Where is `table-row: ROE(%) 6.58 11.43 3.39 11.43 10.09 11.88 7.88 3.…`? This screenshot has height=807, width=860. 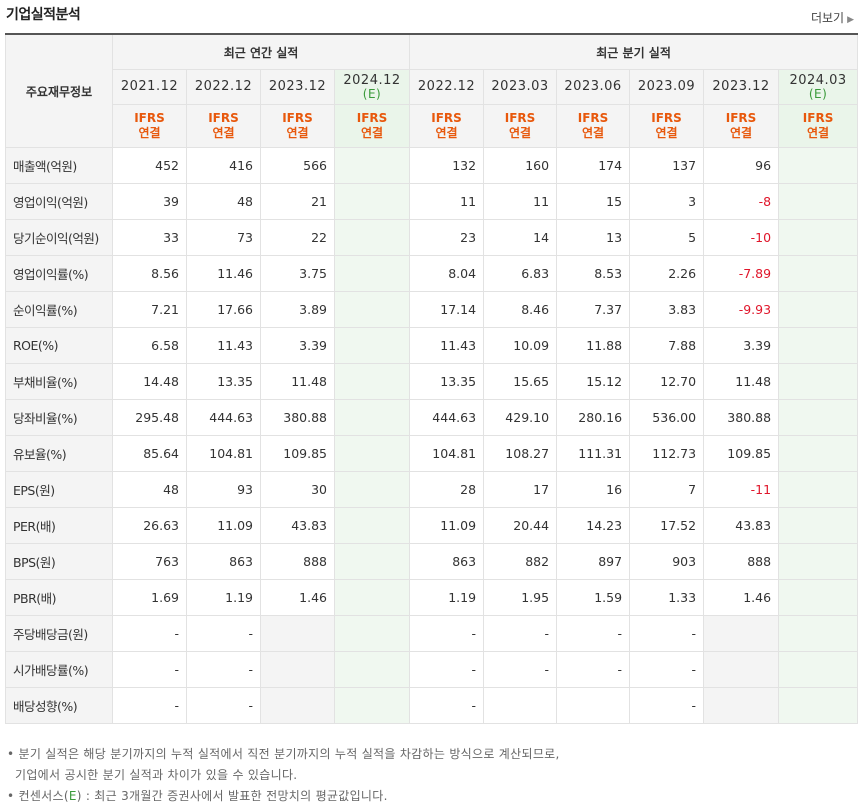 table-row: ROE(%) 6.58 11.43 3.39 11.43 10.09 11.88 7.88 3.… is located at coordinates (432, 345).